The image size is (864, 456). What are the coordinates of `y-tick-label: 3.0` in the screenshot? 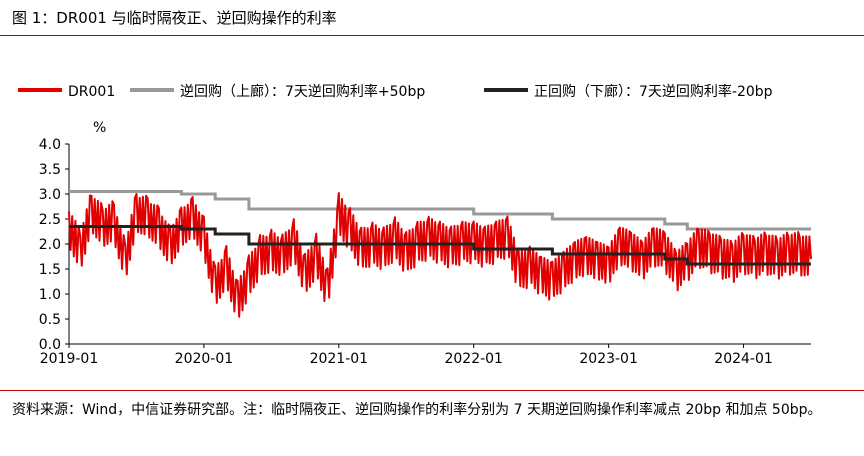 It's located at (50, 195).